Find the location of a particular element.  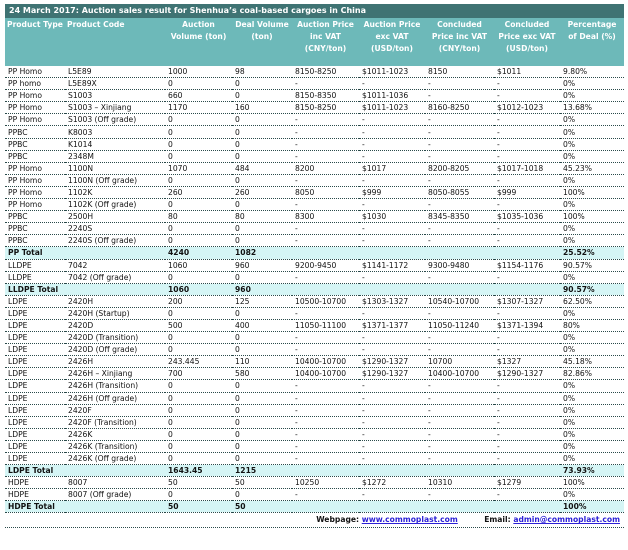

table-cell: 45.18% is located at coordinates (592, 362).